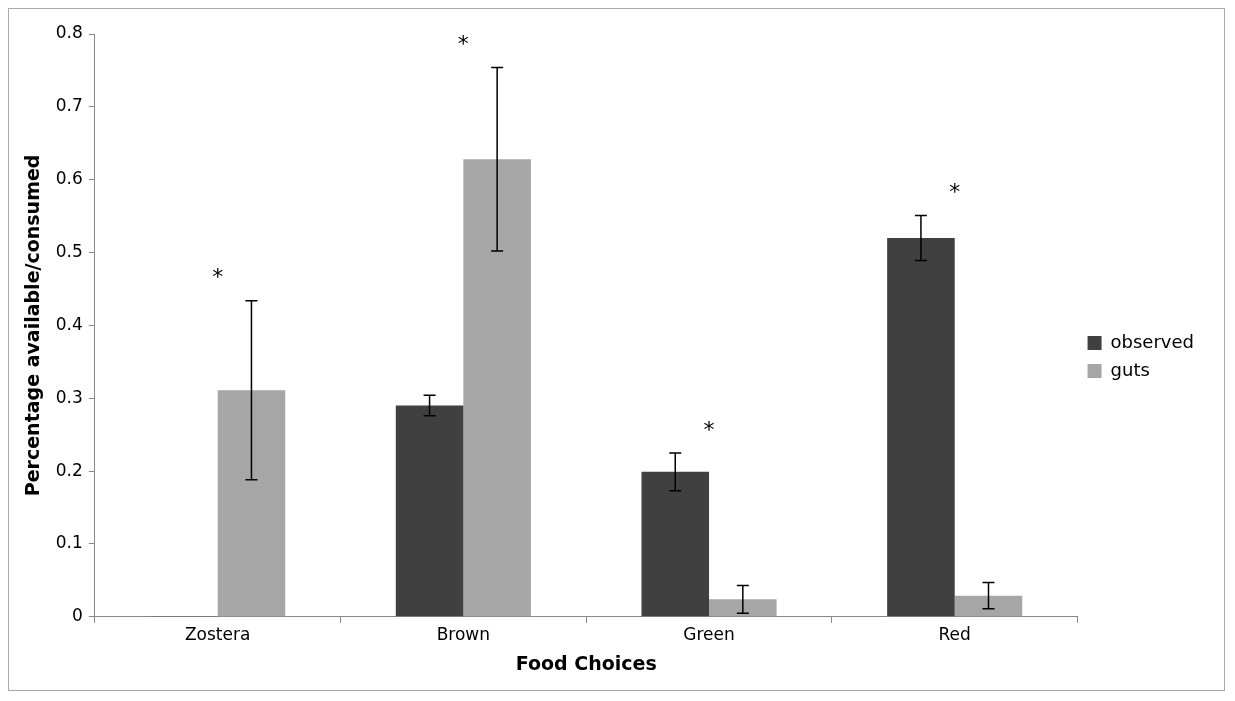 This screenshot has width=1235, height=701. What do you see at coordinates (217, 634) in the screenshot?
I see `x-tick-label: Zostera` at bounding box center [217, 634].